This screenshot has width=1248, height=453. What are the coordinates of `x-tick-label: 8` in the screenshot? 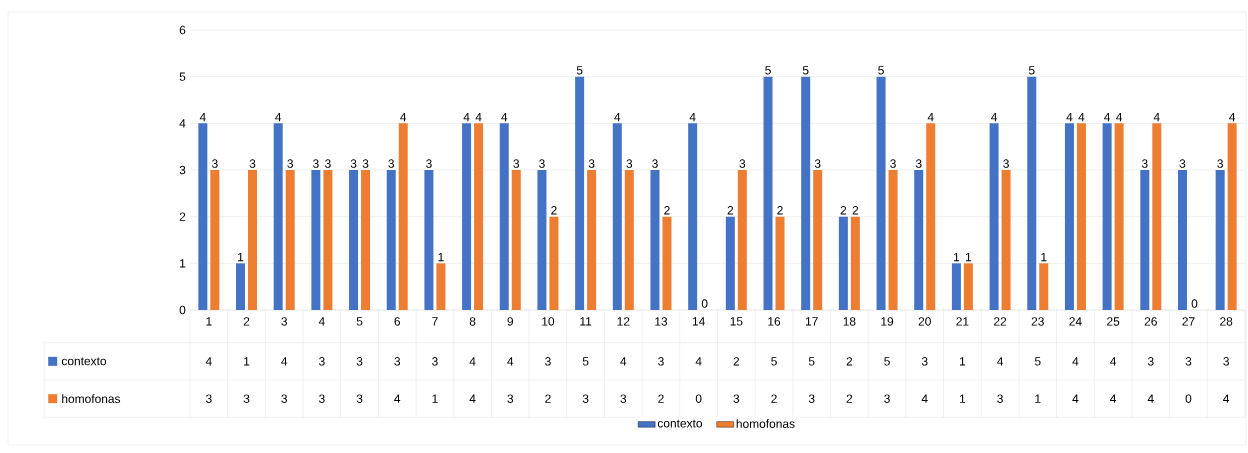 It's located at (472, 321).